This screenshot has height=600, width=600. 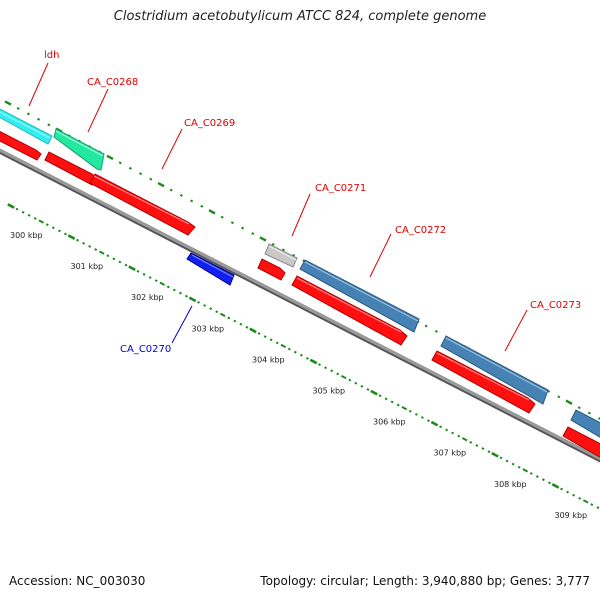 What do you see at coordinates (572, 581) in the screenshot?
I see `genes-value: 3,777` at bounding box center [572, 581].